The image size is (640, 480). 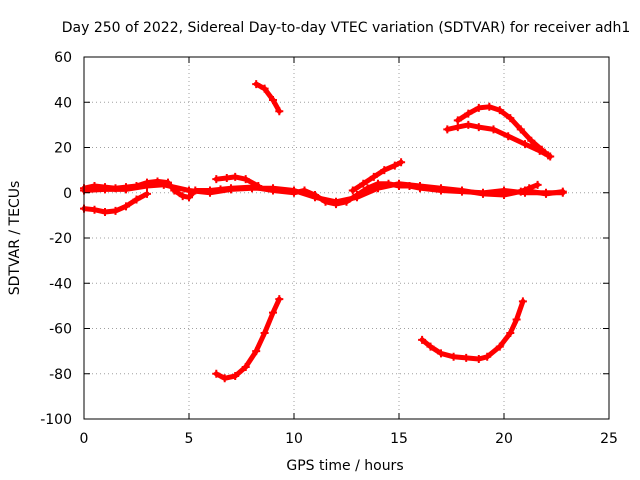 I want to click on x-tick-label: 20, so click(x=504, y=439).